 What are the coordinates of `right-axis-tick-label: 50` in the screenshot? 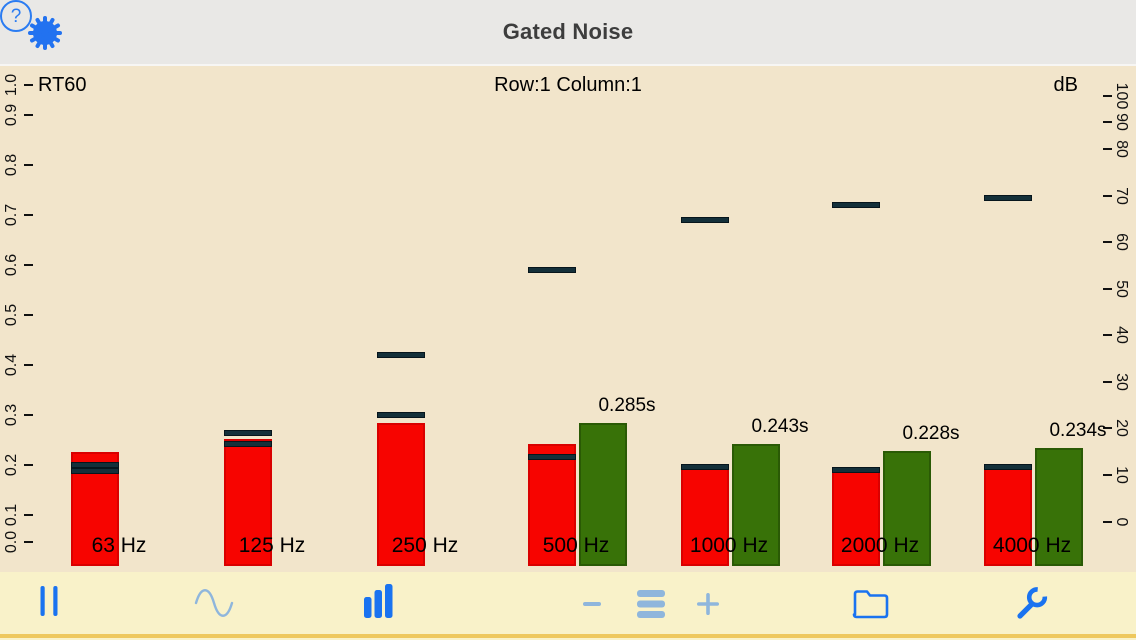 It's located at (1121, 288).